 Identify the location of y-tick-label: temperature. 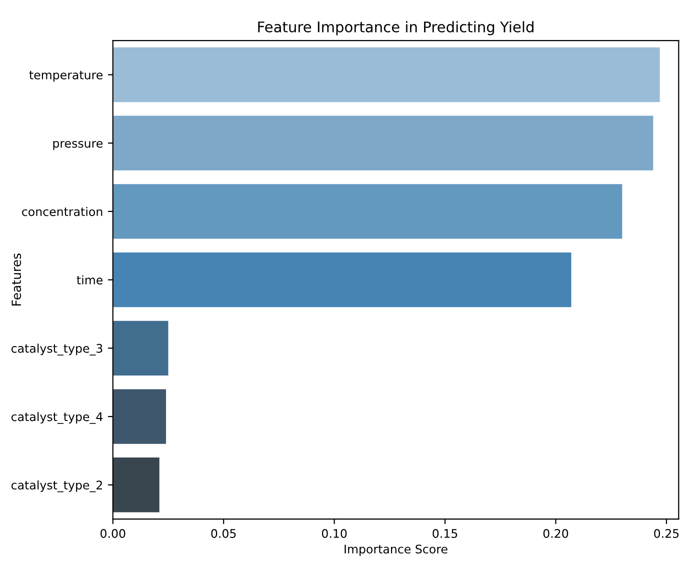
(66, 76).